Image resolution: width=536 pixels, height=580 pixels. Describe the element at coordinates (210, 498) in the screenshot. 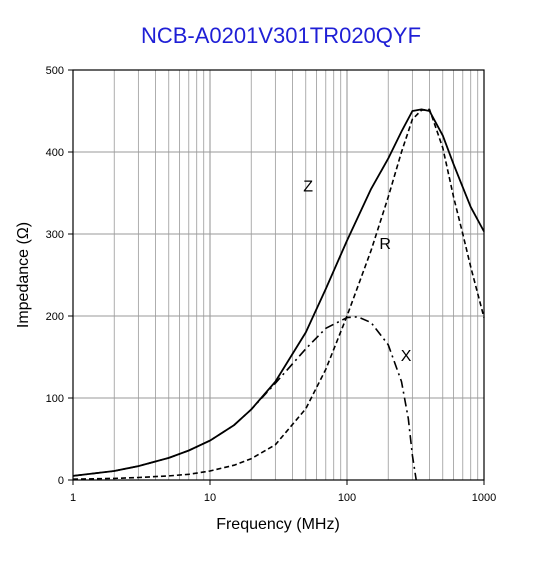

I see `x-tick-label: 10` at that location.